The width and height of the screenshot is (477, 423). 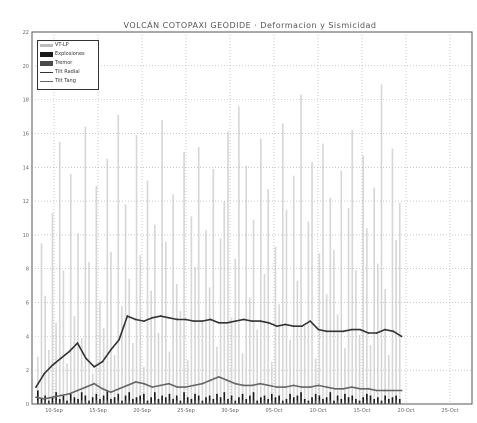 I want to click on x-tick-label: 20-Sep, so click(x=142, y=411).